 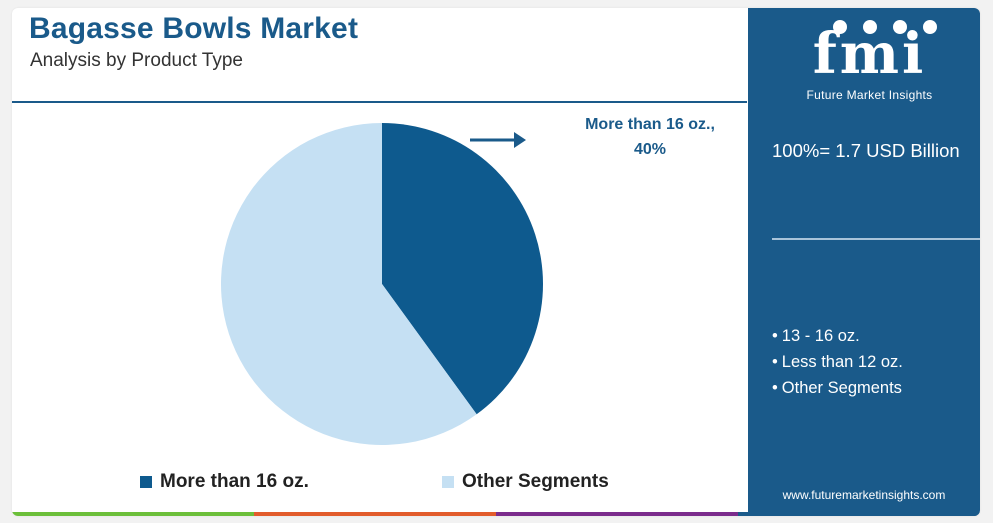 What do you see at coordinates (650, 149) in the screenshot?
I see `callout-value: 40%` at bounding box center [650, 149].